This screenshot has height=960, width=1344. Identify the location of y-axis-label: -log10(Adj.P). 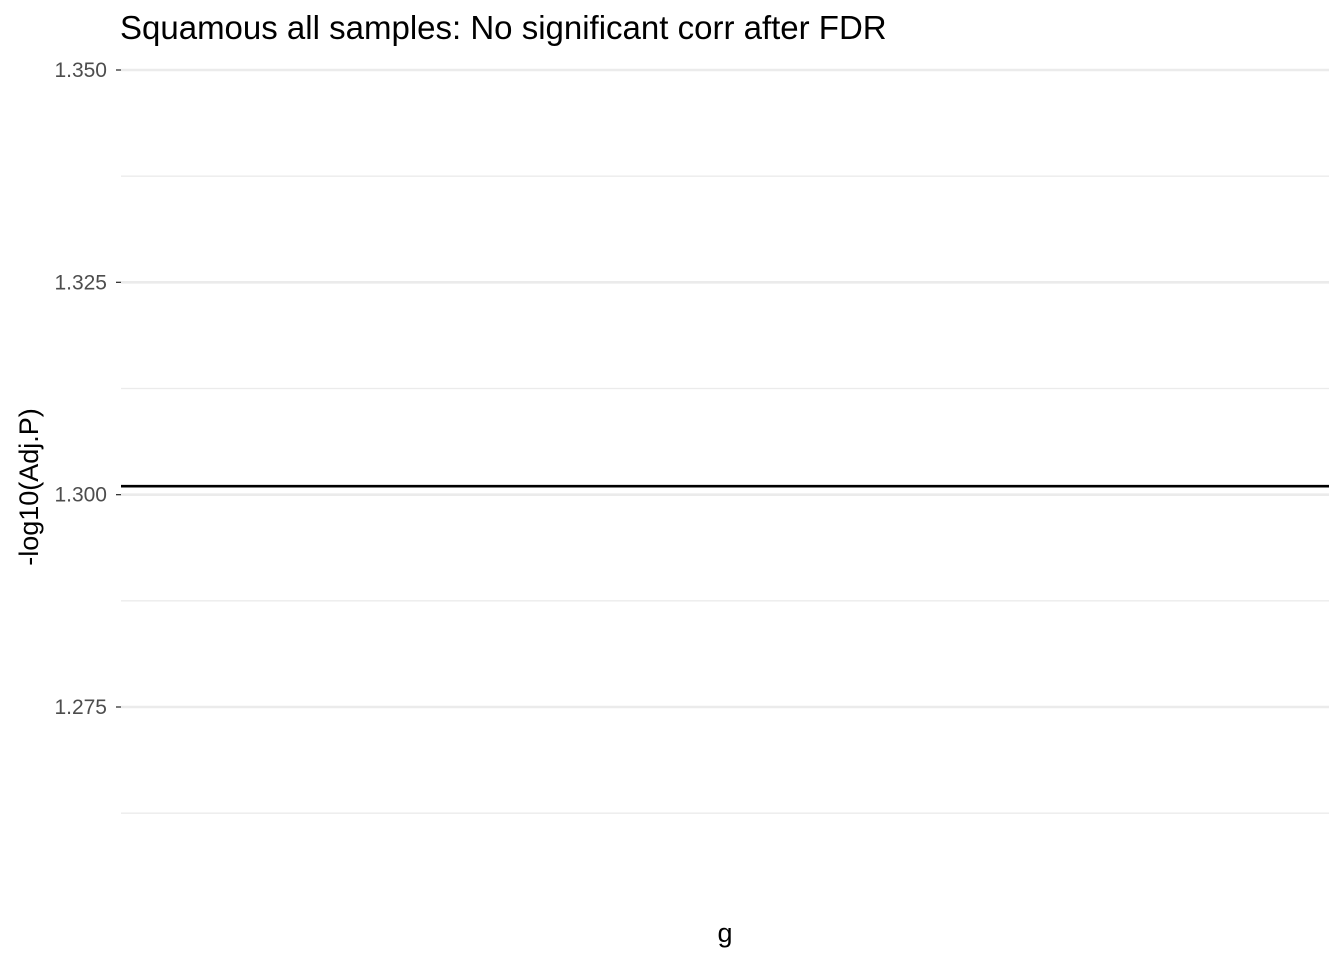
(29, 487).